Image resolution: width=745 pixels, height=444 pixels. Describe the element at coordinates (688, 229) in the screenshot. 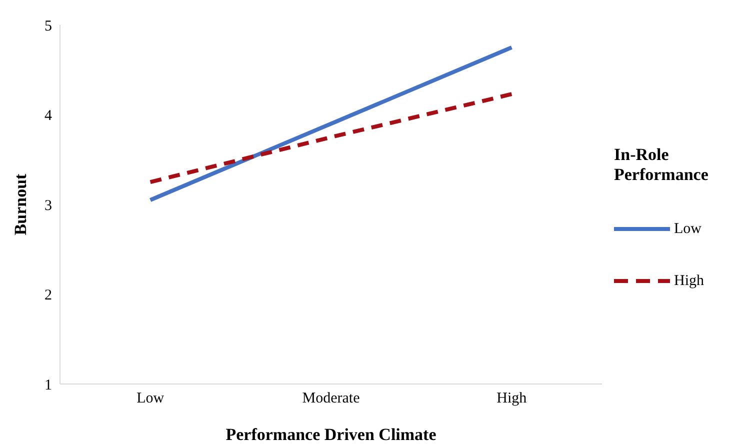

I see `legend-label: Low` at that location.